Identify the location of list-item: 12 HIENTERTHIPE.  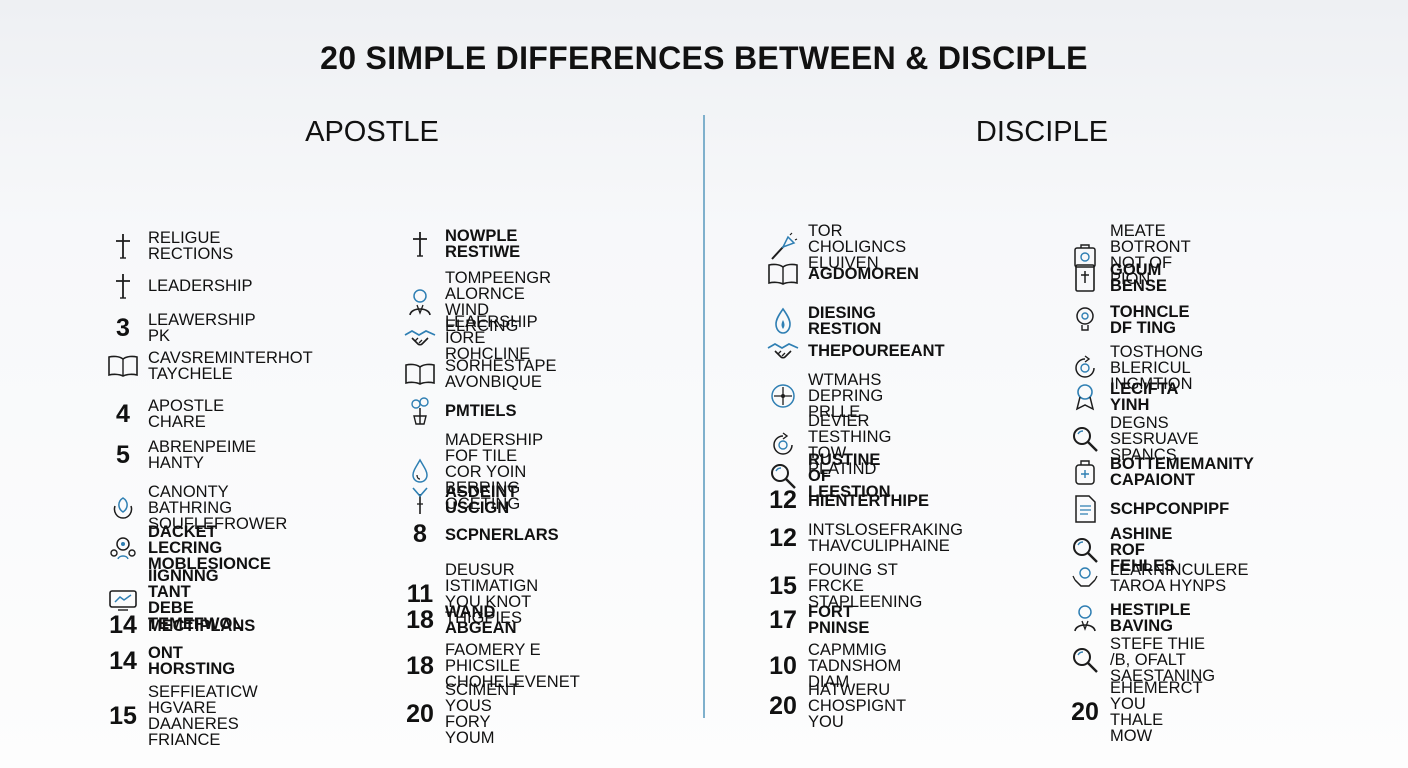
(847, 500).